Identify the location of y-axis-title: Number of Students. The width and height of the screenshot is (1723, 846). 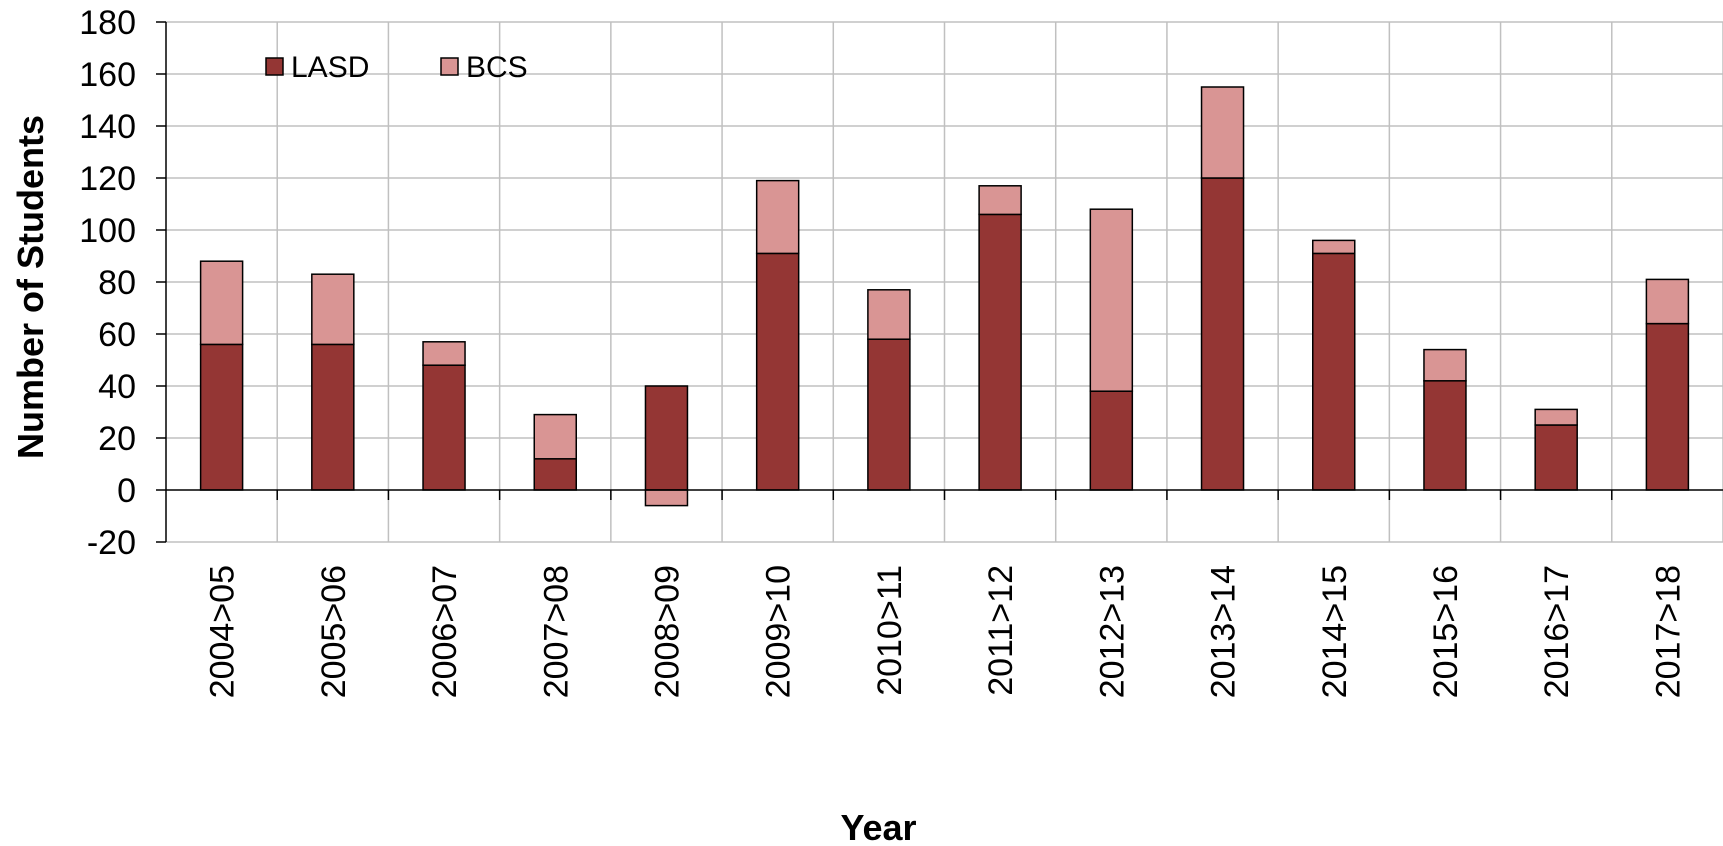
(30, 287).